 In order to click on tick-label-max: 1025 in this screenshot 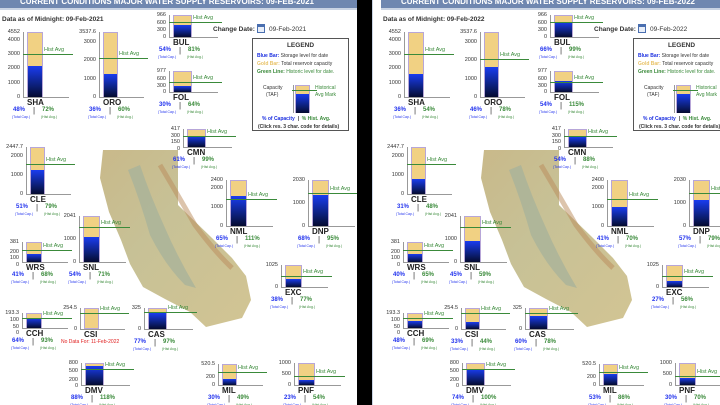, I will do `click(271, 265)`.